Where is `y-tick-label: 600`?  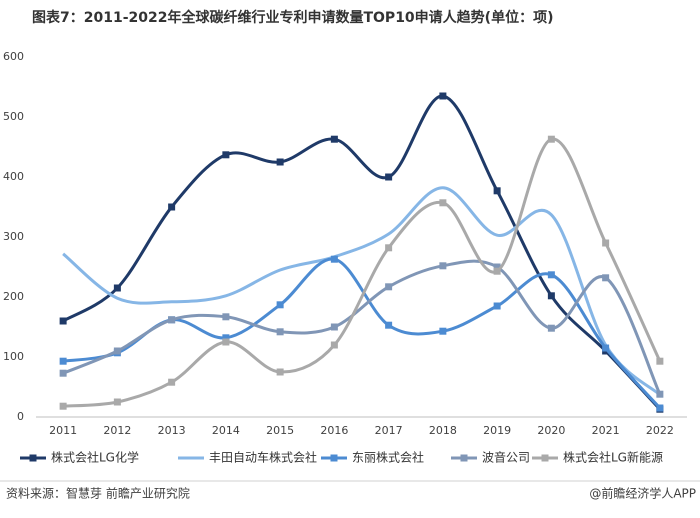 y-tick-label: 600 is located at coordinates (13, 56).